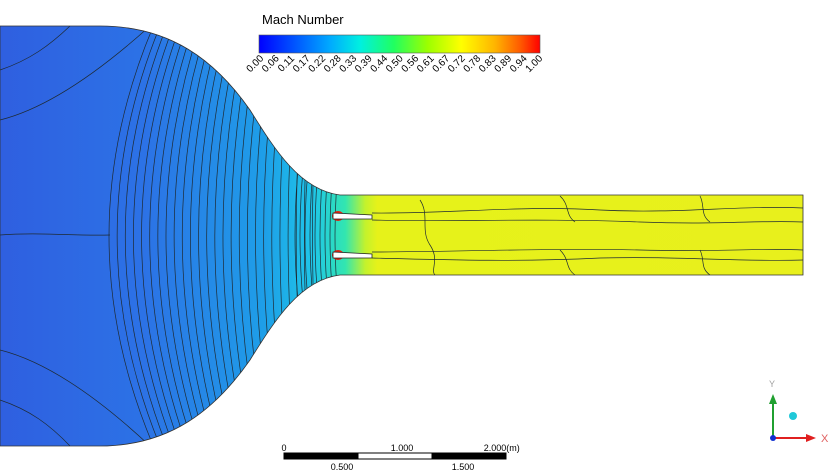  I want to click on scale-label-0500: 0.500, so click(342, 467).